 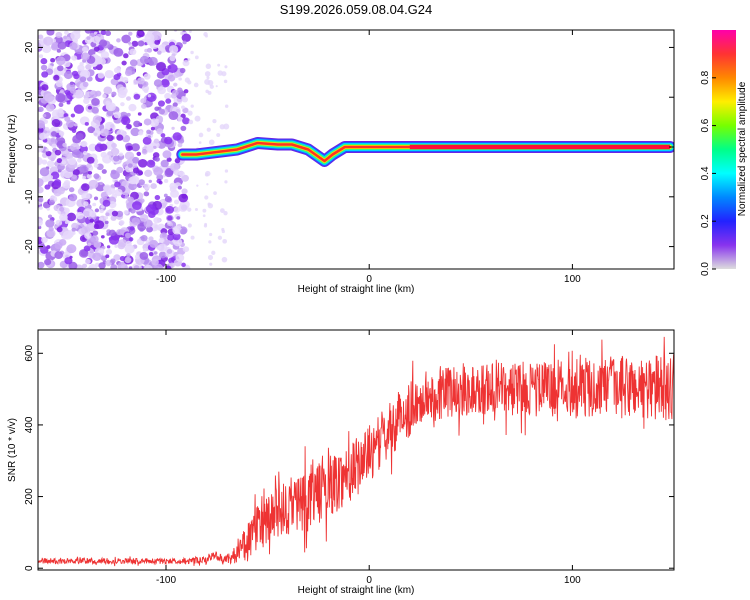 I want to click on snr-x-tick-label: 0, so click(x=369, y=580).